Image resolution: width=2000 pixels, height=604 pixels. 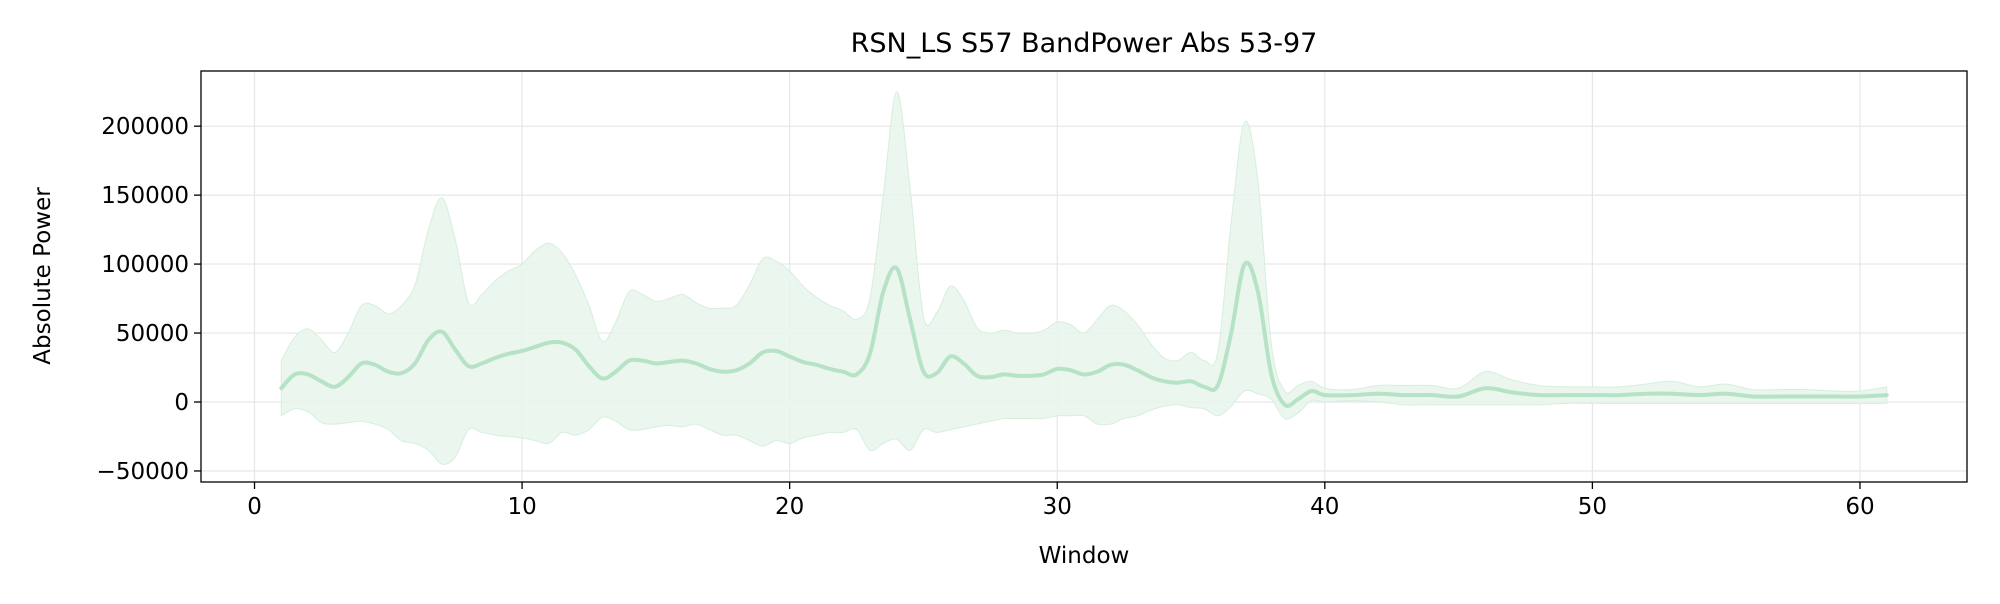 I want to click on y-axis-title: Absolute Power, so click(x=43, y=276).